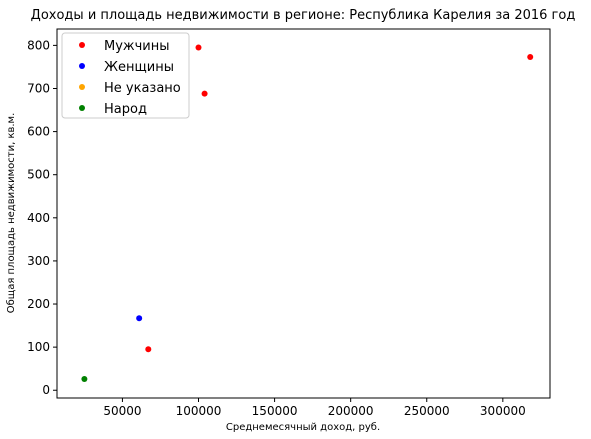  I want to click on x-tick-label: 50000, so click(122, 411).